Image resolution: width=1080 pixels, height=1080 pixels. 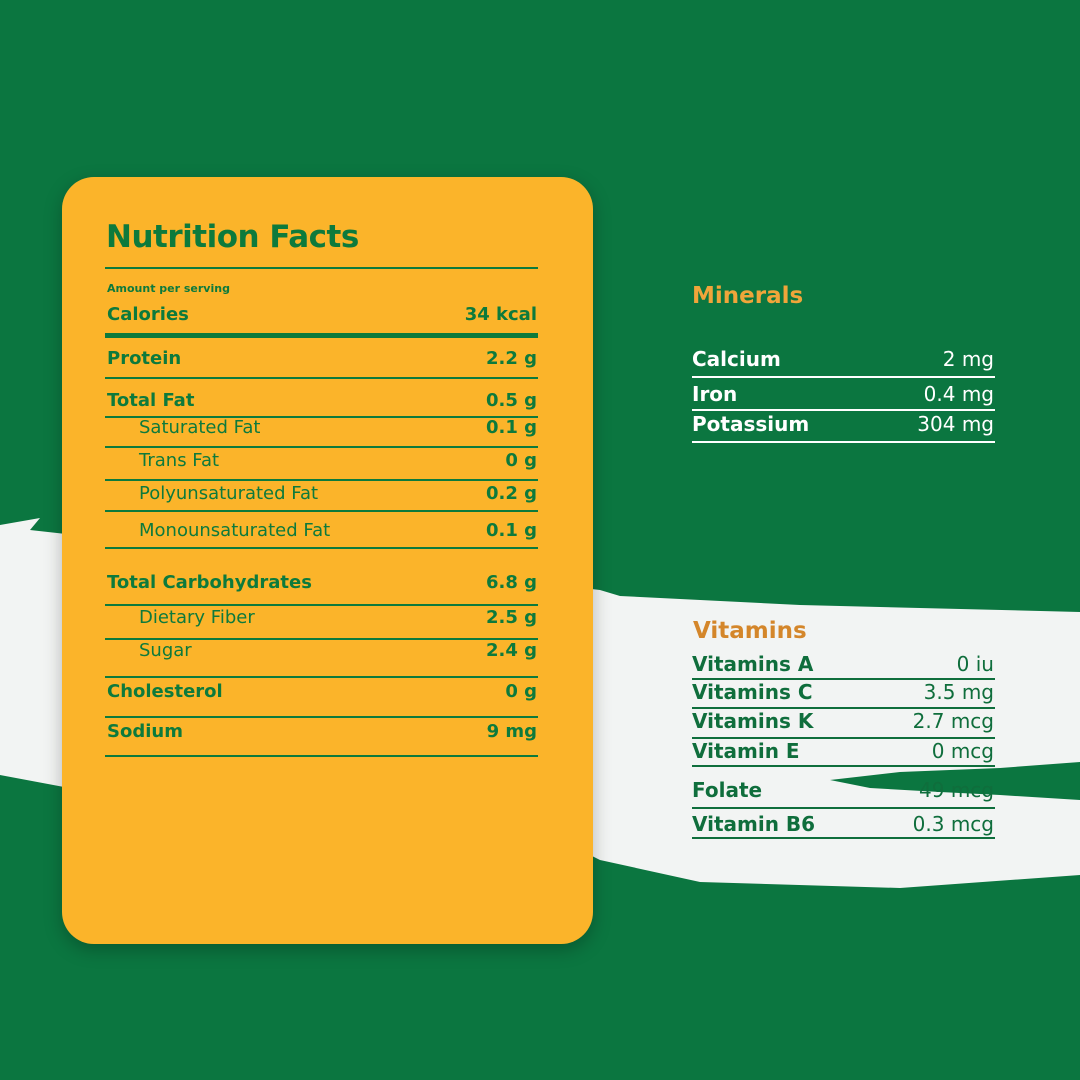 I want to click on nutrient-label: Cholesterol, so click(x=165, y=691).